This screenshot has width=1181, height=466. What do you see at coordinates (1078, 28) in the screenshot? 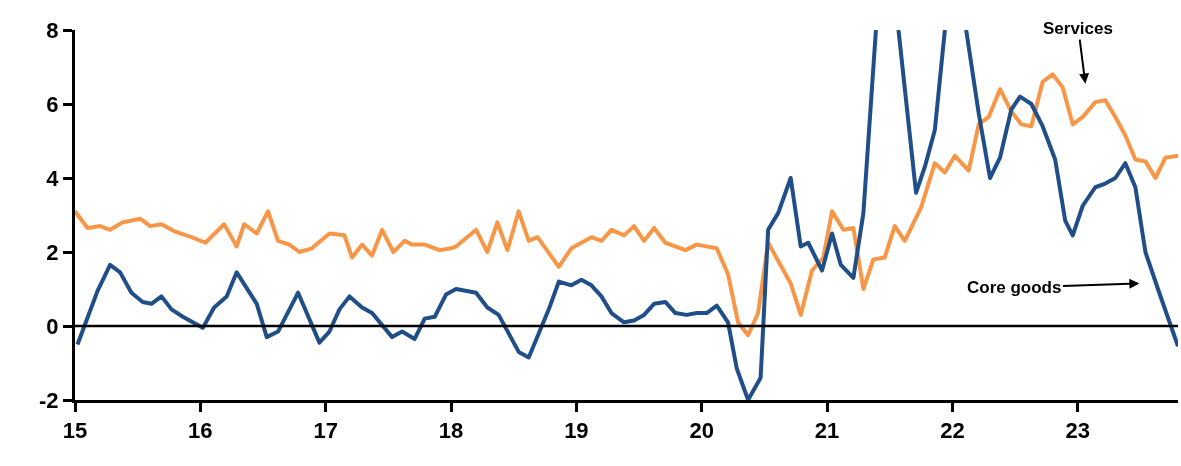
I see `annotation: Services` at bounding box center [1078, 28].